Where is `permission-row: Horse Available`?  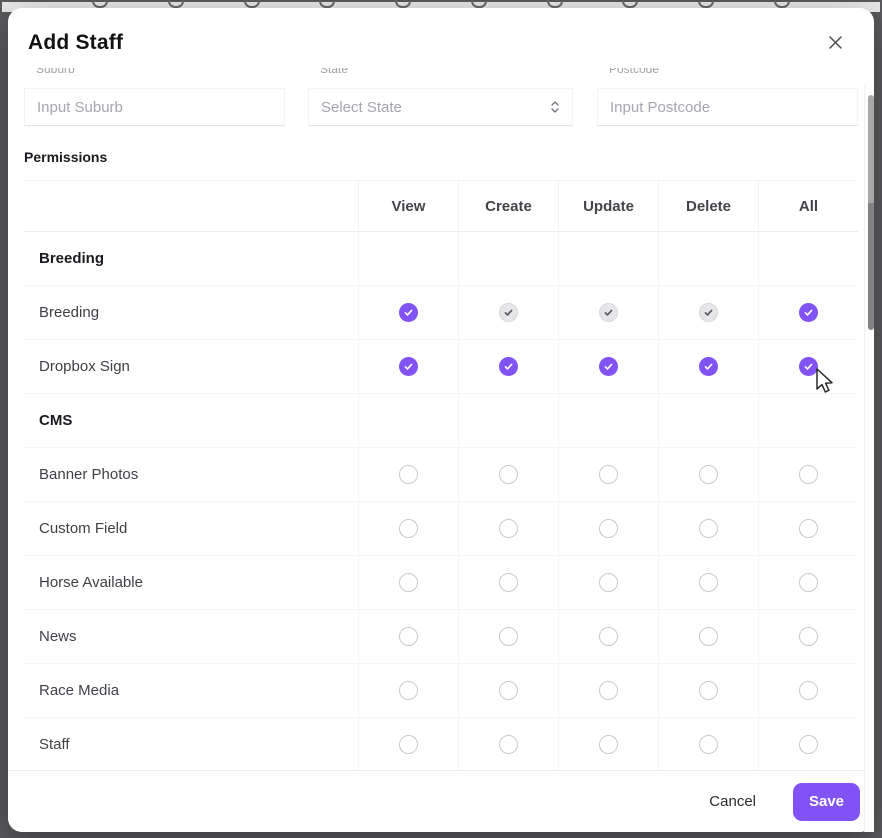 permission-row: Horse Available is located at coordinates (441, 583).